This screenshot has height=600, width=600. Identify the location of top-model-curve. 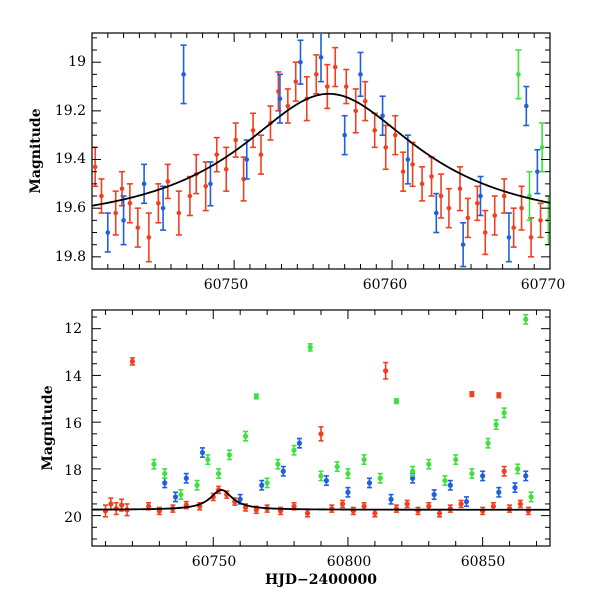
(321, 149).